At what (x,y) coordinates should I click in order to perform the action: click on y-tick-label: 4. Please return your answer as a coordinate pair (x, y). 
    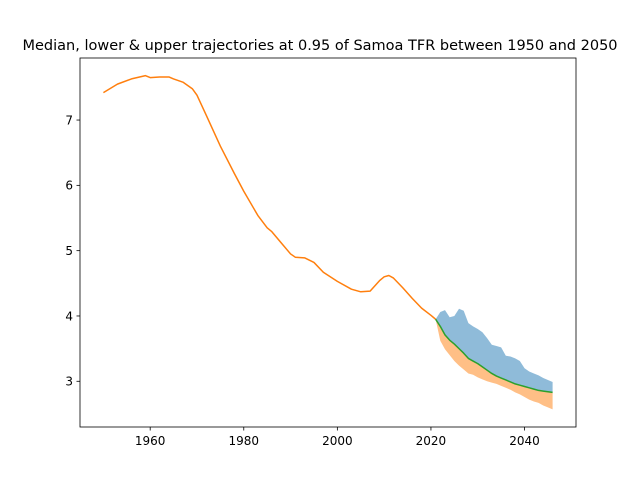
    Looking at the image, I should click on (69, 316).